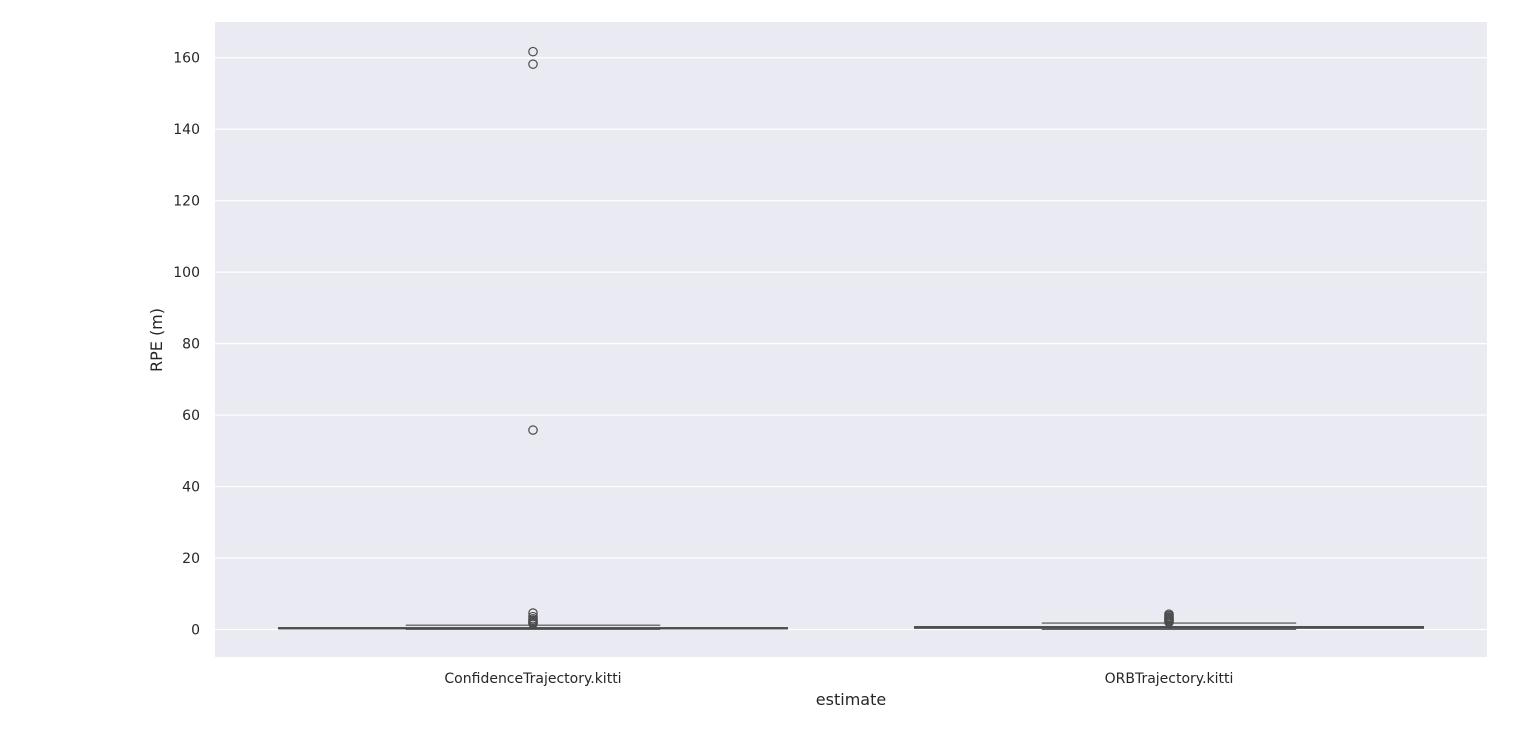  What do you see at coordinates (191, 345) in the screenshot?
I see `y-tick-label: 80` at bounding box center [191, 345].